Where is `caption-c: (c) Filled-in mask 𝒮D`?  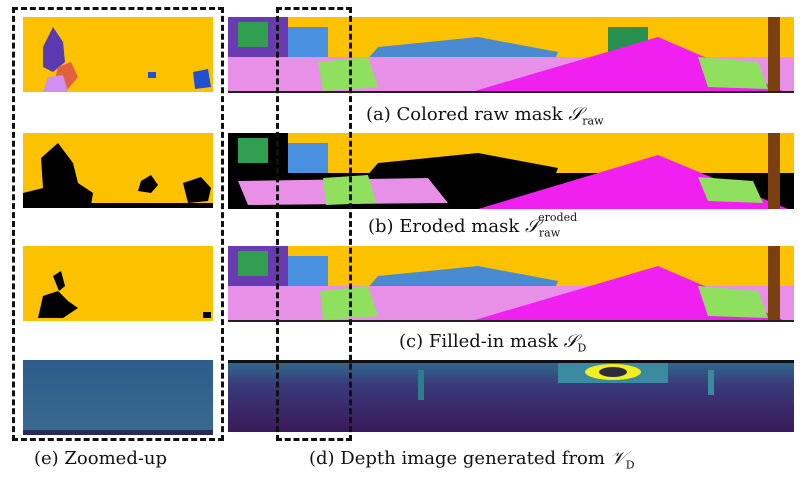 caption-c: (c) Filled-in mask 𝒮D is located at coordinates (493, 343).